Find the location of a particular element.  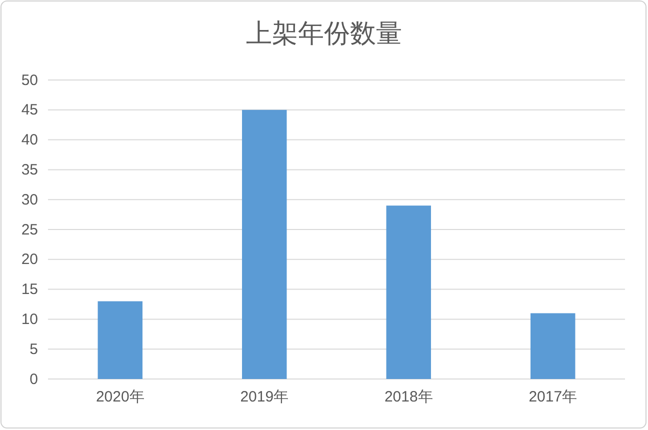

x-tick-label: 2020年 is located at coordinates (120, 397).